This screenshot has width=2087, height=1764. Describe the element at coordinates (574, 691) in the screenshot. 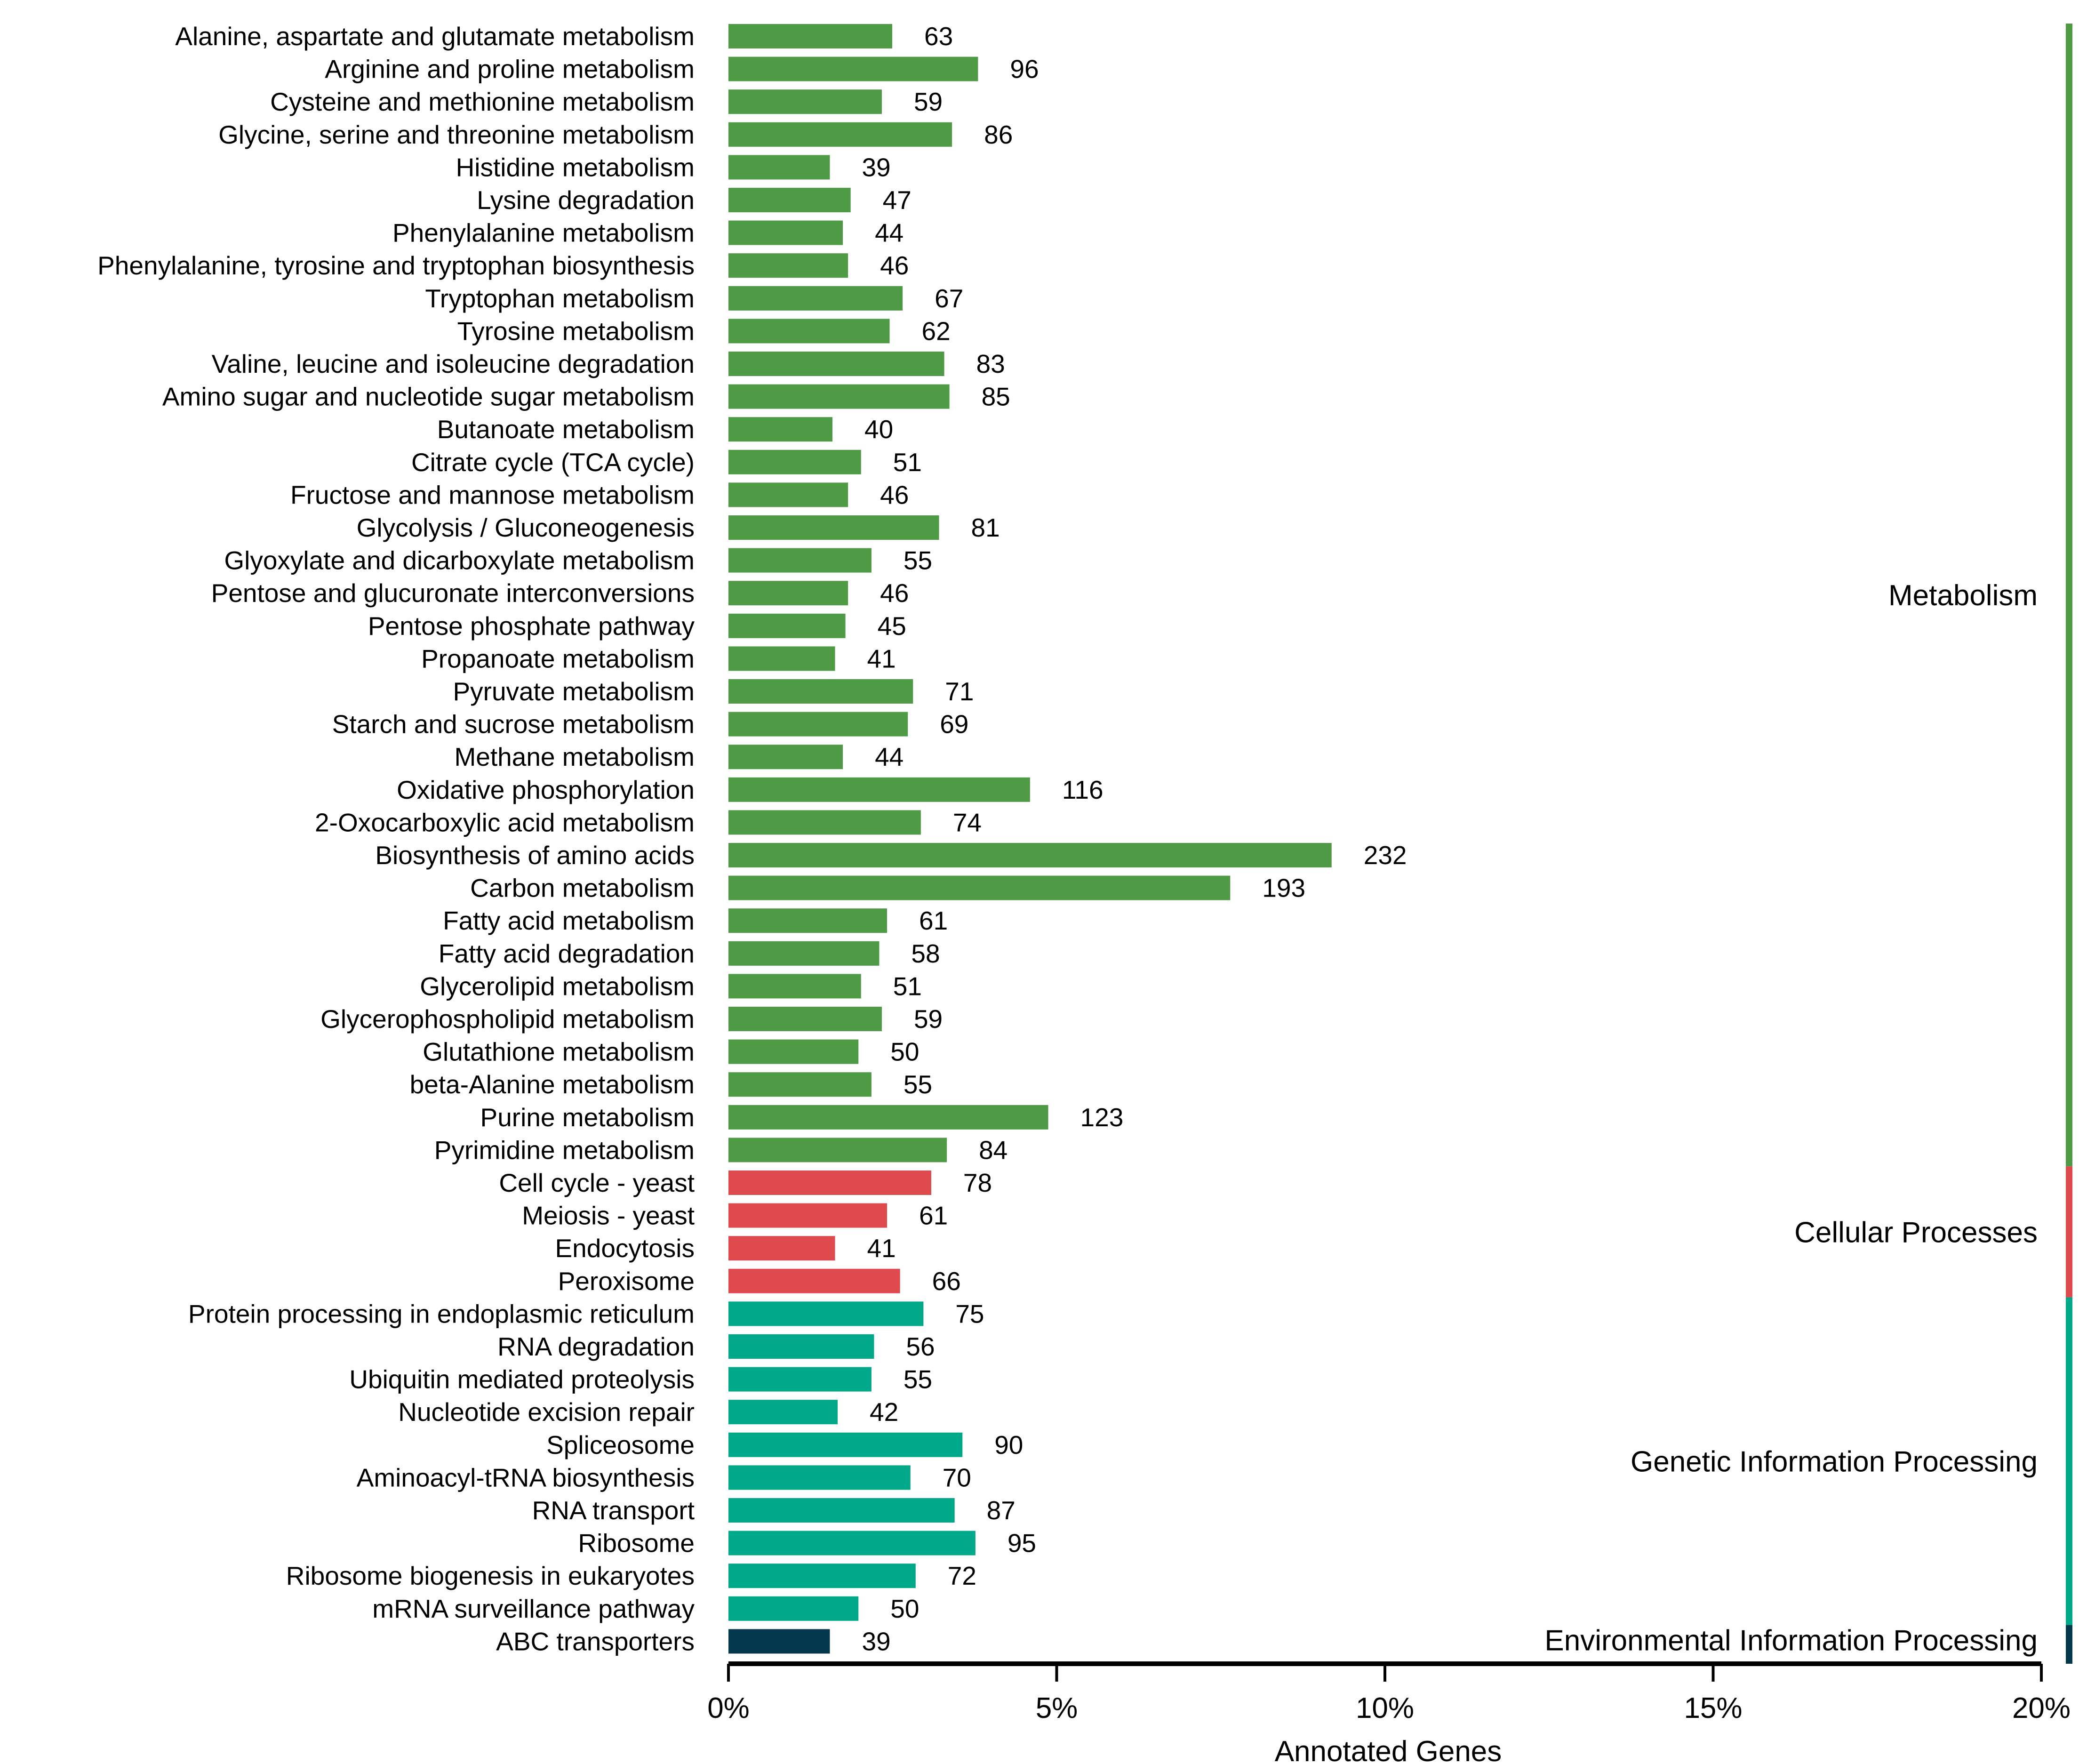

I see `category-label: Pyruvate metabolism` at that location.